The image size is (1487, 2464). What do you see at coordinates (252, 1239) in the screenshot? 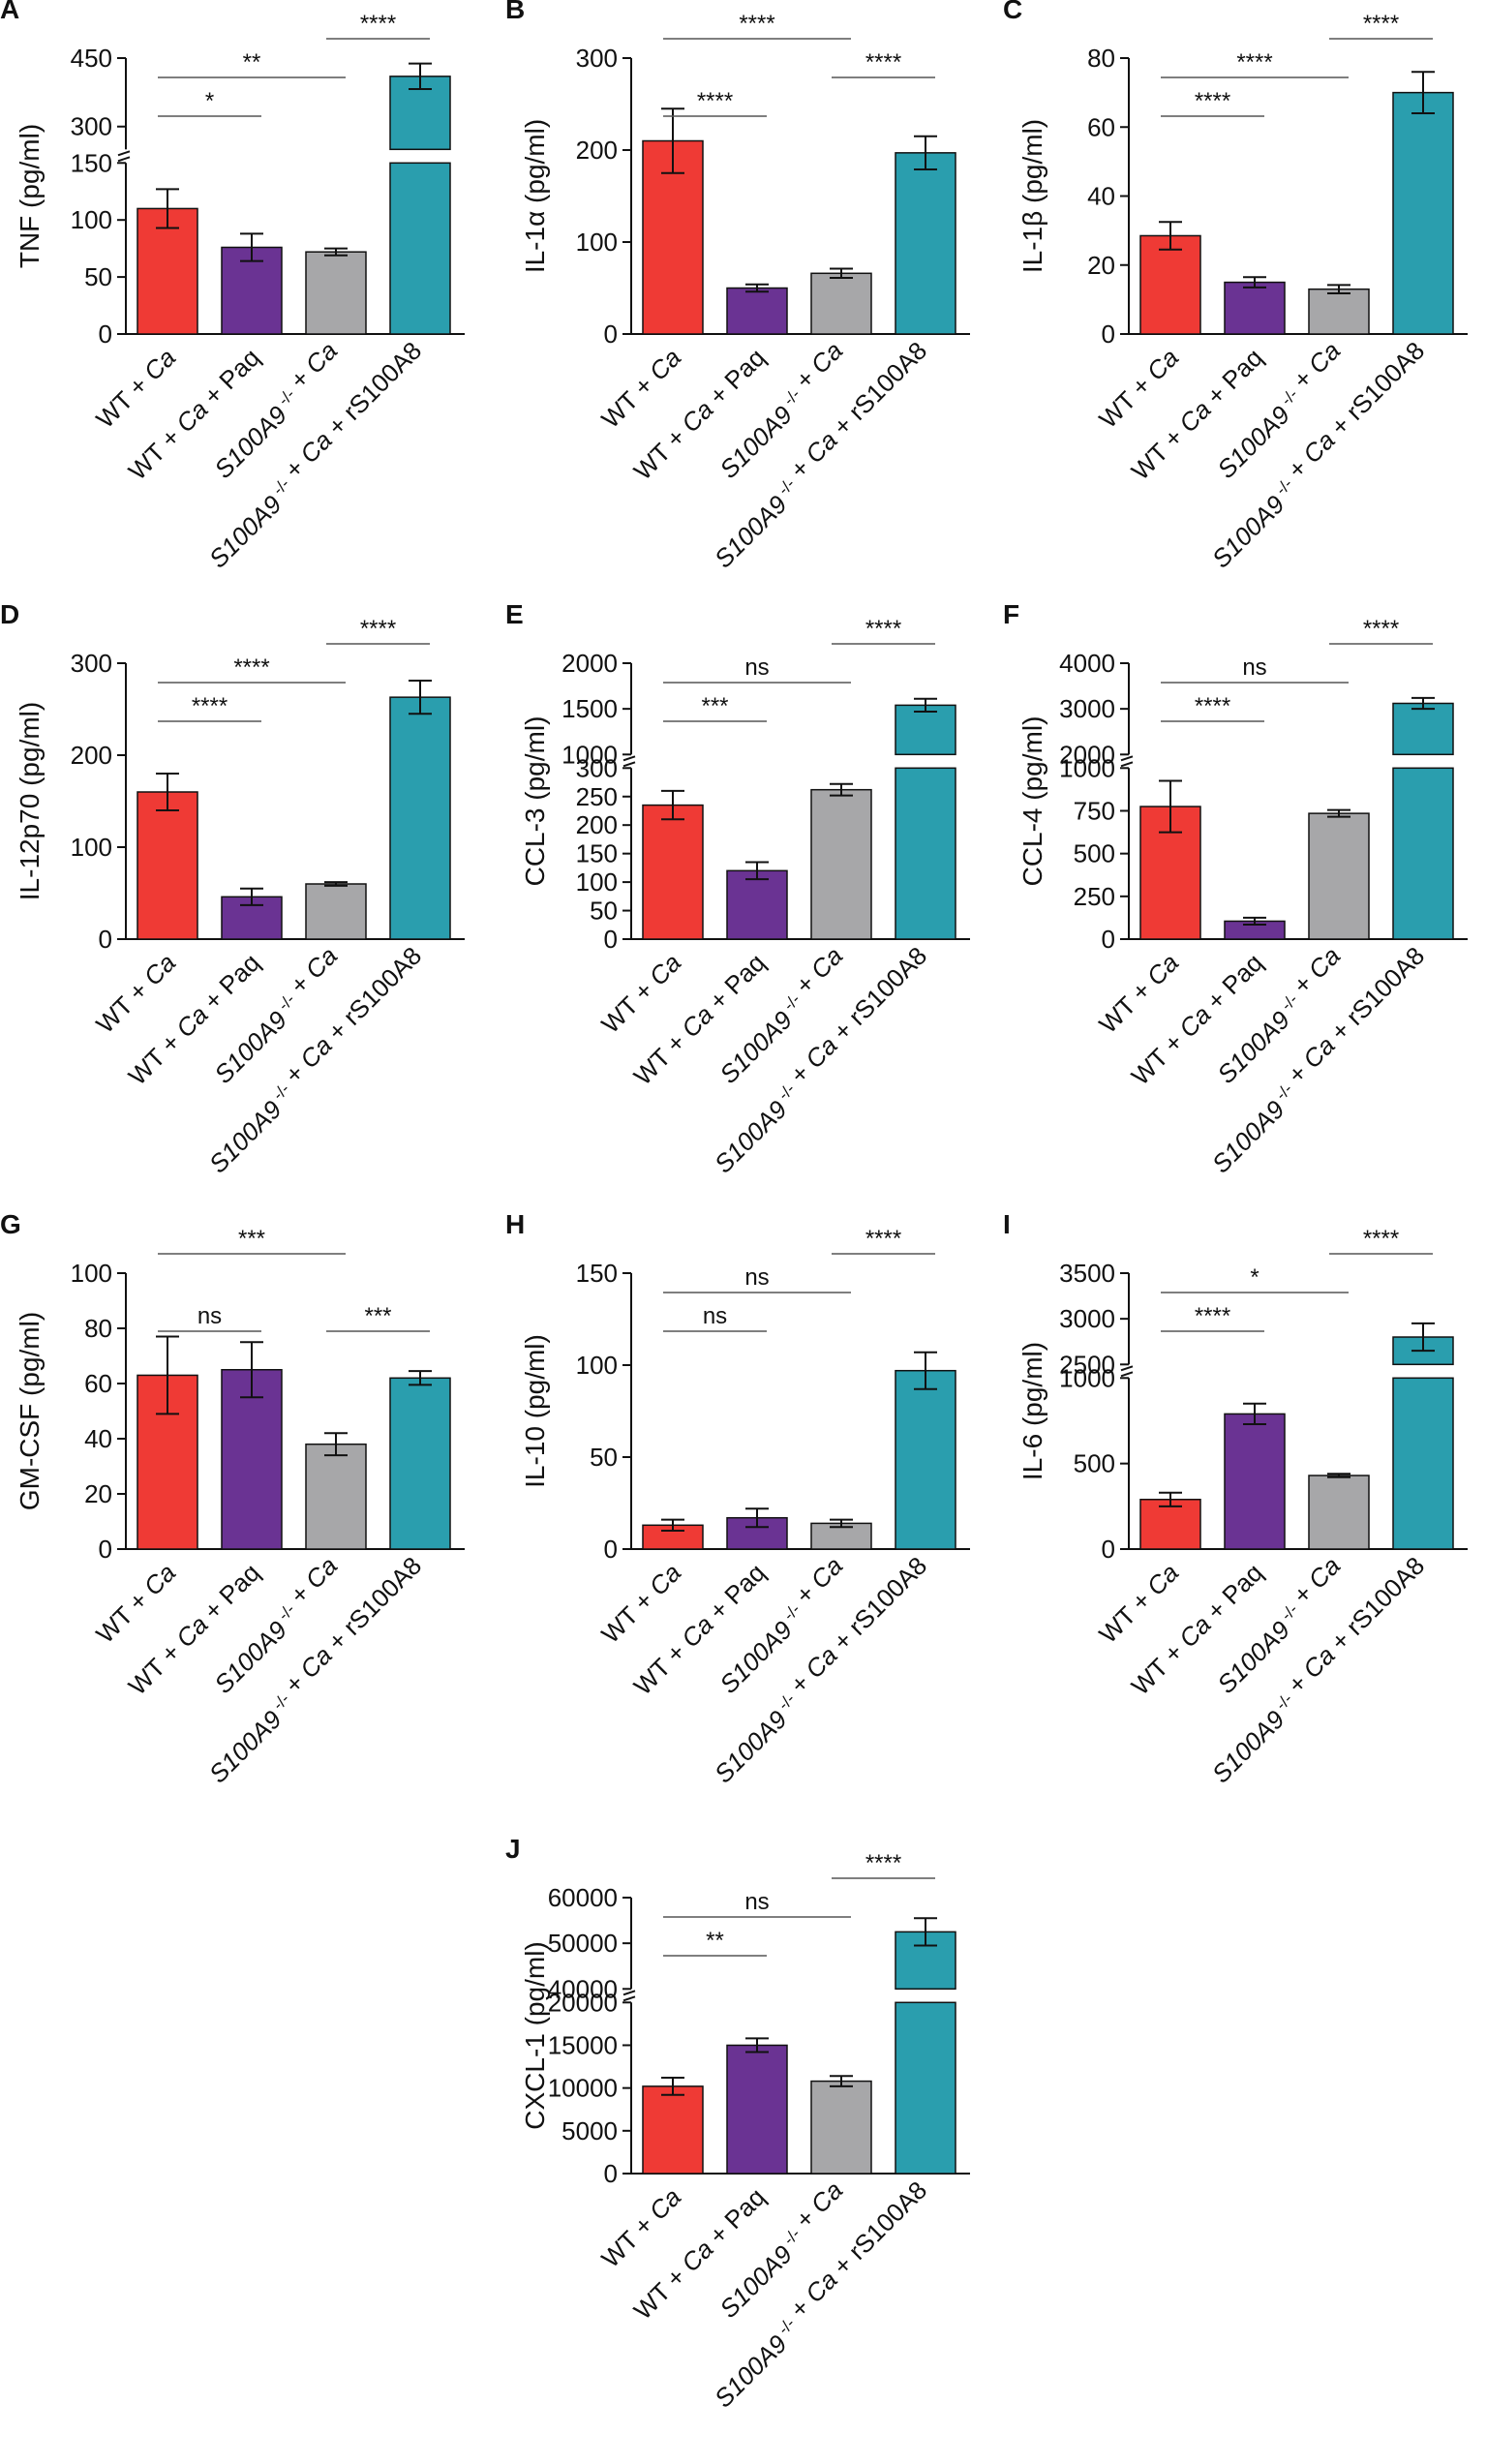
I see `significance-label: ***` at bounding box center [252, 1239].